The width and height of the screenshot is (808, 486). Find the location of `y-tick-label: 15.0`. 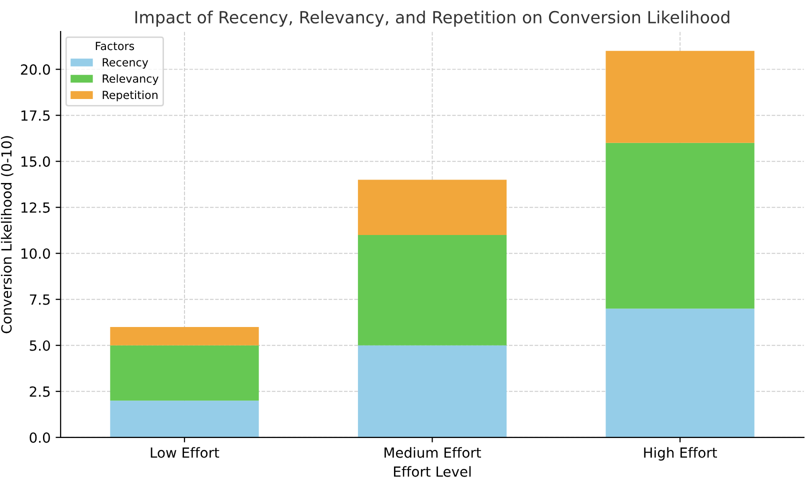

y-tick-label: 15.0 is located at coordinates (35, 161).